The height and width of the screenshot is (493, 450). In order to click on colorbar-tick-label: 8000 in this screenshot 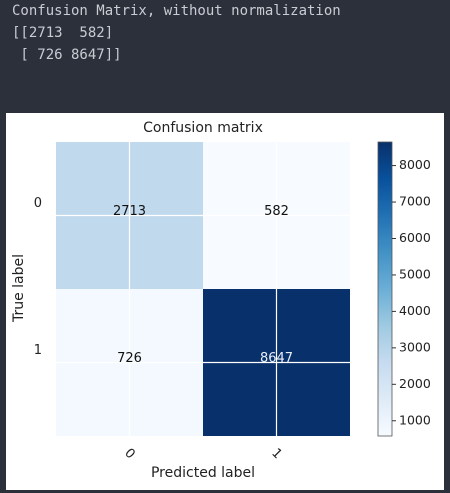, I will do `click(415, 164)`.